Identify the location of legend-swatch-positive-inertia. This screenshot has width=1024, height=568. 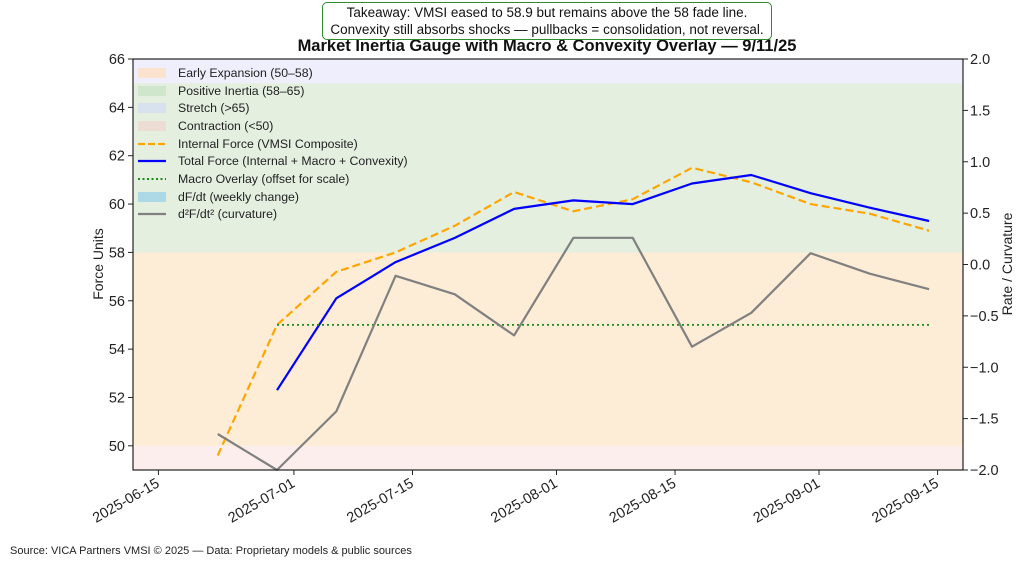
(152, 90).